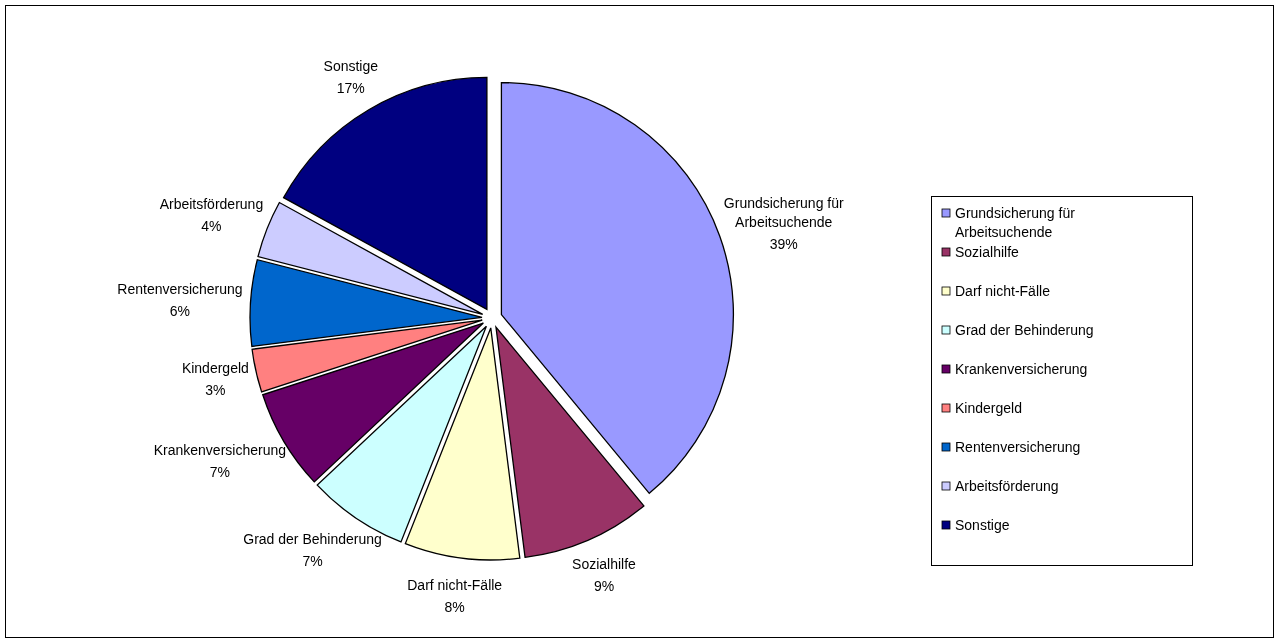 This screenshot has width=1282, height=644. I want to click on data-label: 9%, so click(604, 585).